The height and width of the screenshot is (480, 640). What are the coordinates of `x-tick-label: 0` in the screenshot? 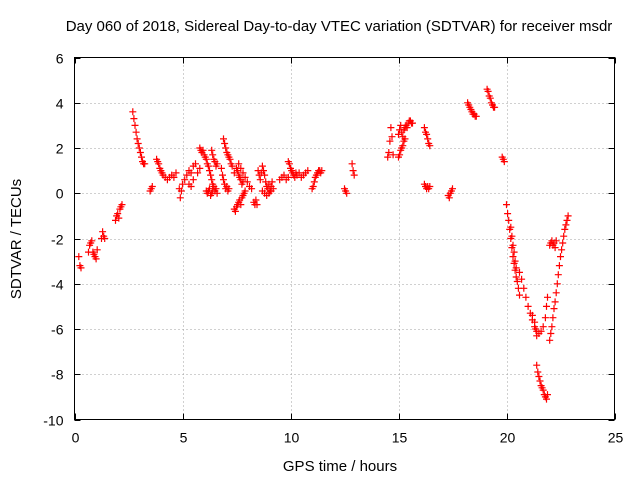 It's located at (76, 438).